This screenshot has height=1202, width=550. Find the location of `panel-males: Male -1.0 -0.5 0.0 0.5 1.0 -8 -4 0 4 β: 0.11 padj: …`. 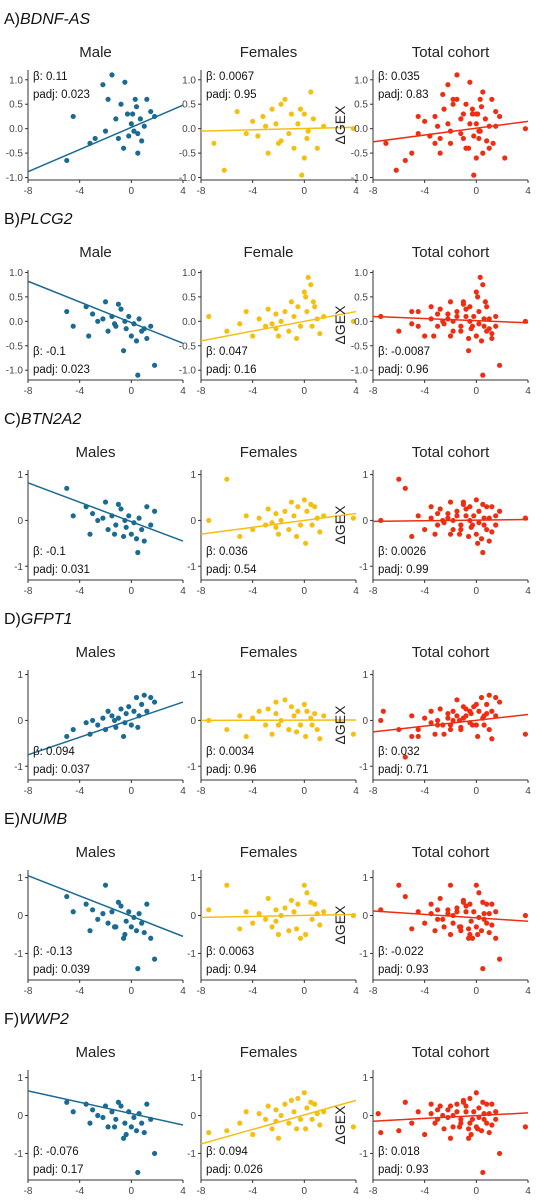

panel-males: Male -1.0 -0.5 0.0 0.5 1.0 -8 -4 0 4 β: 0.11 padj: … is located at coordinates (96, 120).